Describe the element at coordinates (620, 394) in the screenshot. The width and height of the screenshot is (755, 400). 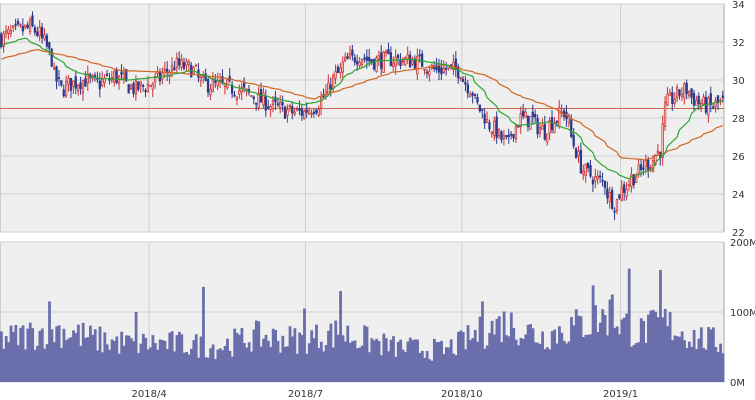
I see `x-tick-label: 2019/1` at that location.